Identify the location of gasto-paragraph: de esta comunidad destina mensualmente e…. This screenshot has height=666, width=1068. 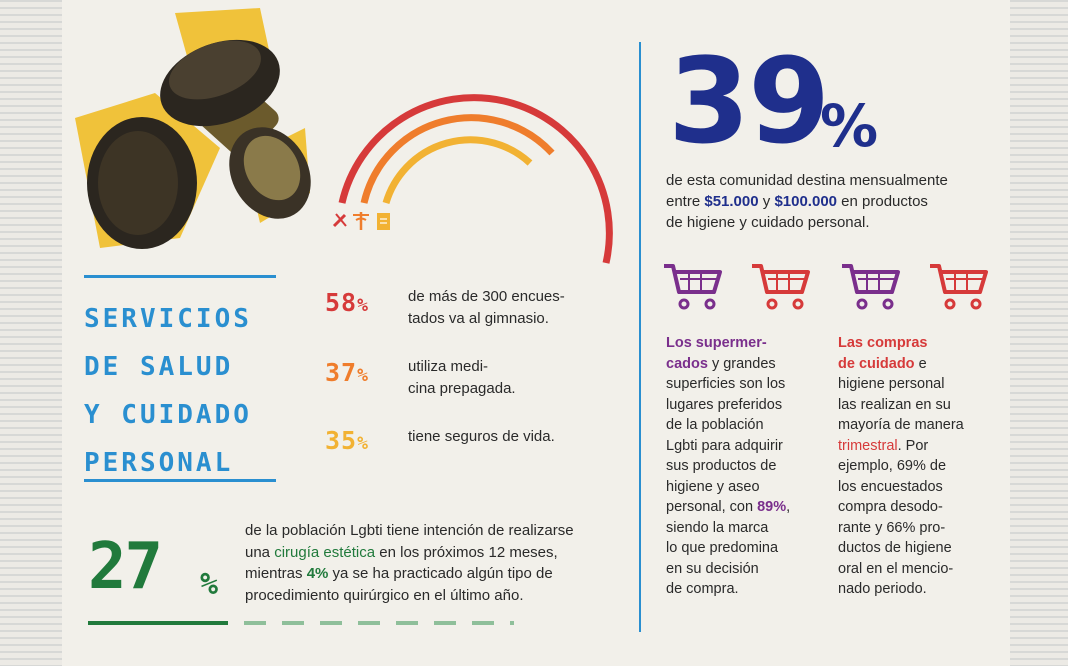
(807, 201).